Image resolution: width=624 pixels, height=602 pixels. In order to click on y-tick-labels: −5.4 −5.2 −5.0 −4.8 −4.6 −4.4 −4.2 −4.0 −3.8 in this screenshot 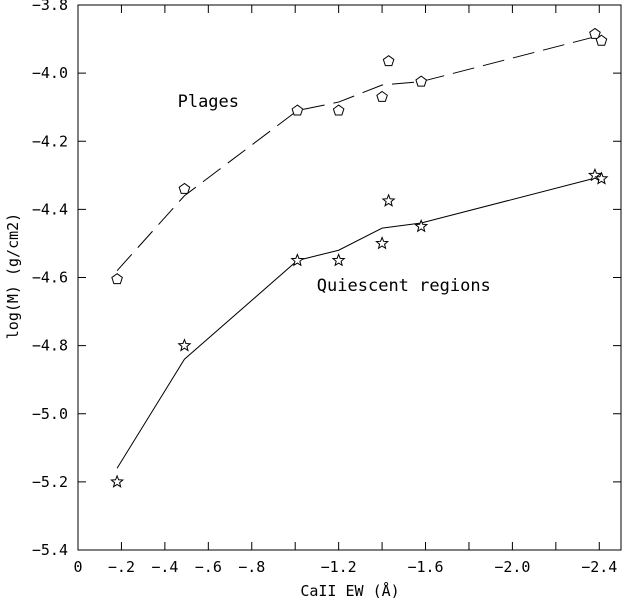, I will do `click(50, 279)`.